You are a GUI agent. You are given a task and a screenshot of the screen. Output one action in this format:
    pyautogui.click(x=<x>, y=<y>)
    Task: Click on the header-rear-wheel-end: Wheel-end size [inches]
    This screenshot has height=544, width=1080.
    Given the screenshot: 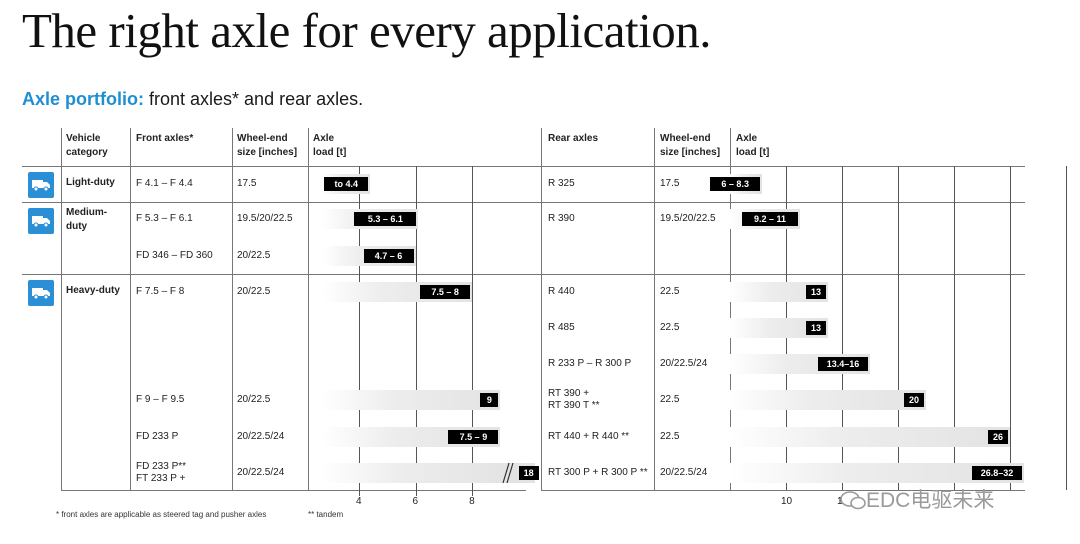 What is the action you would take?
    pyautogui.click(x=690, y=145)
    